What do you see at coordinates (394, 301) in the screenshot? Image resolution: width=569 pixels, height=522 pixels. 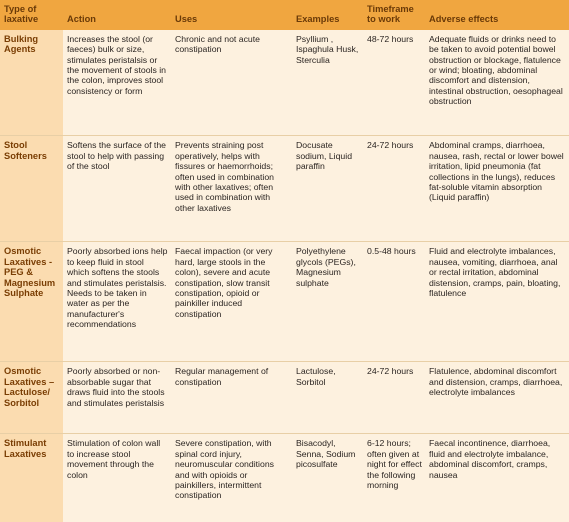 I see `cell-timeframe: 0.5-48 hours` at bounding box center [394, 301].